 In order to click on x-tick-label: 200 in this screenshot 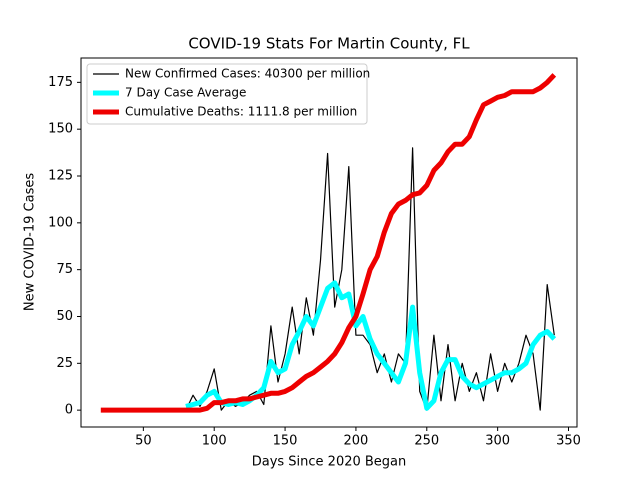, I will do `click(356, 441)`.